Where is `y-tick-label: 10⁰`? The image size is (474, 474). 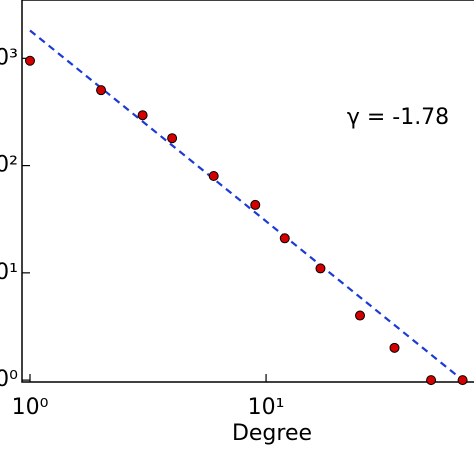
y-tick-label: 10⁰ is located at coordinates (9, 379).